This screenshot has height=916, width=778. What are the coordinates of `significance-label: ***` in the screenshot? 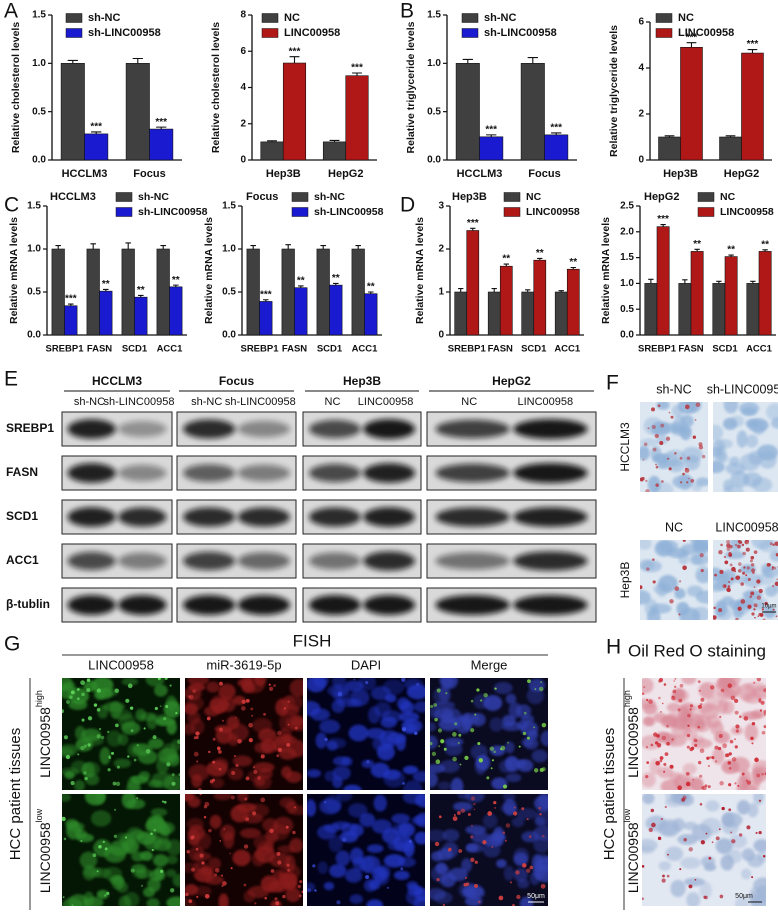 It's located at (295, 51).